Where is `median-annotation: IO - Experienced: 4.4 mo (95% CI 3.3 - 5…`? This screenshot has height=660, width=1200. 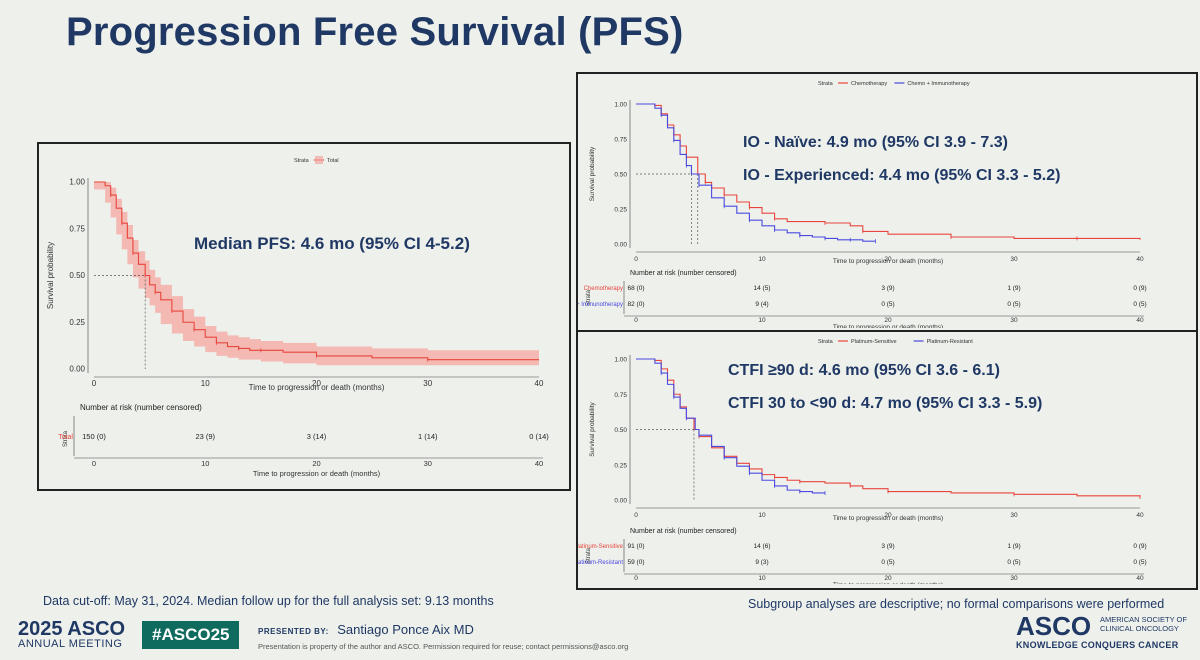
median-annotation: IO - Experienced: 4.4 mo (95% CI 3.3 - 5… is located at coordinates (901, 175).